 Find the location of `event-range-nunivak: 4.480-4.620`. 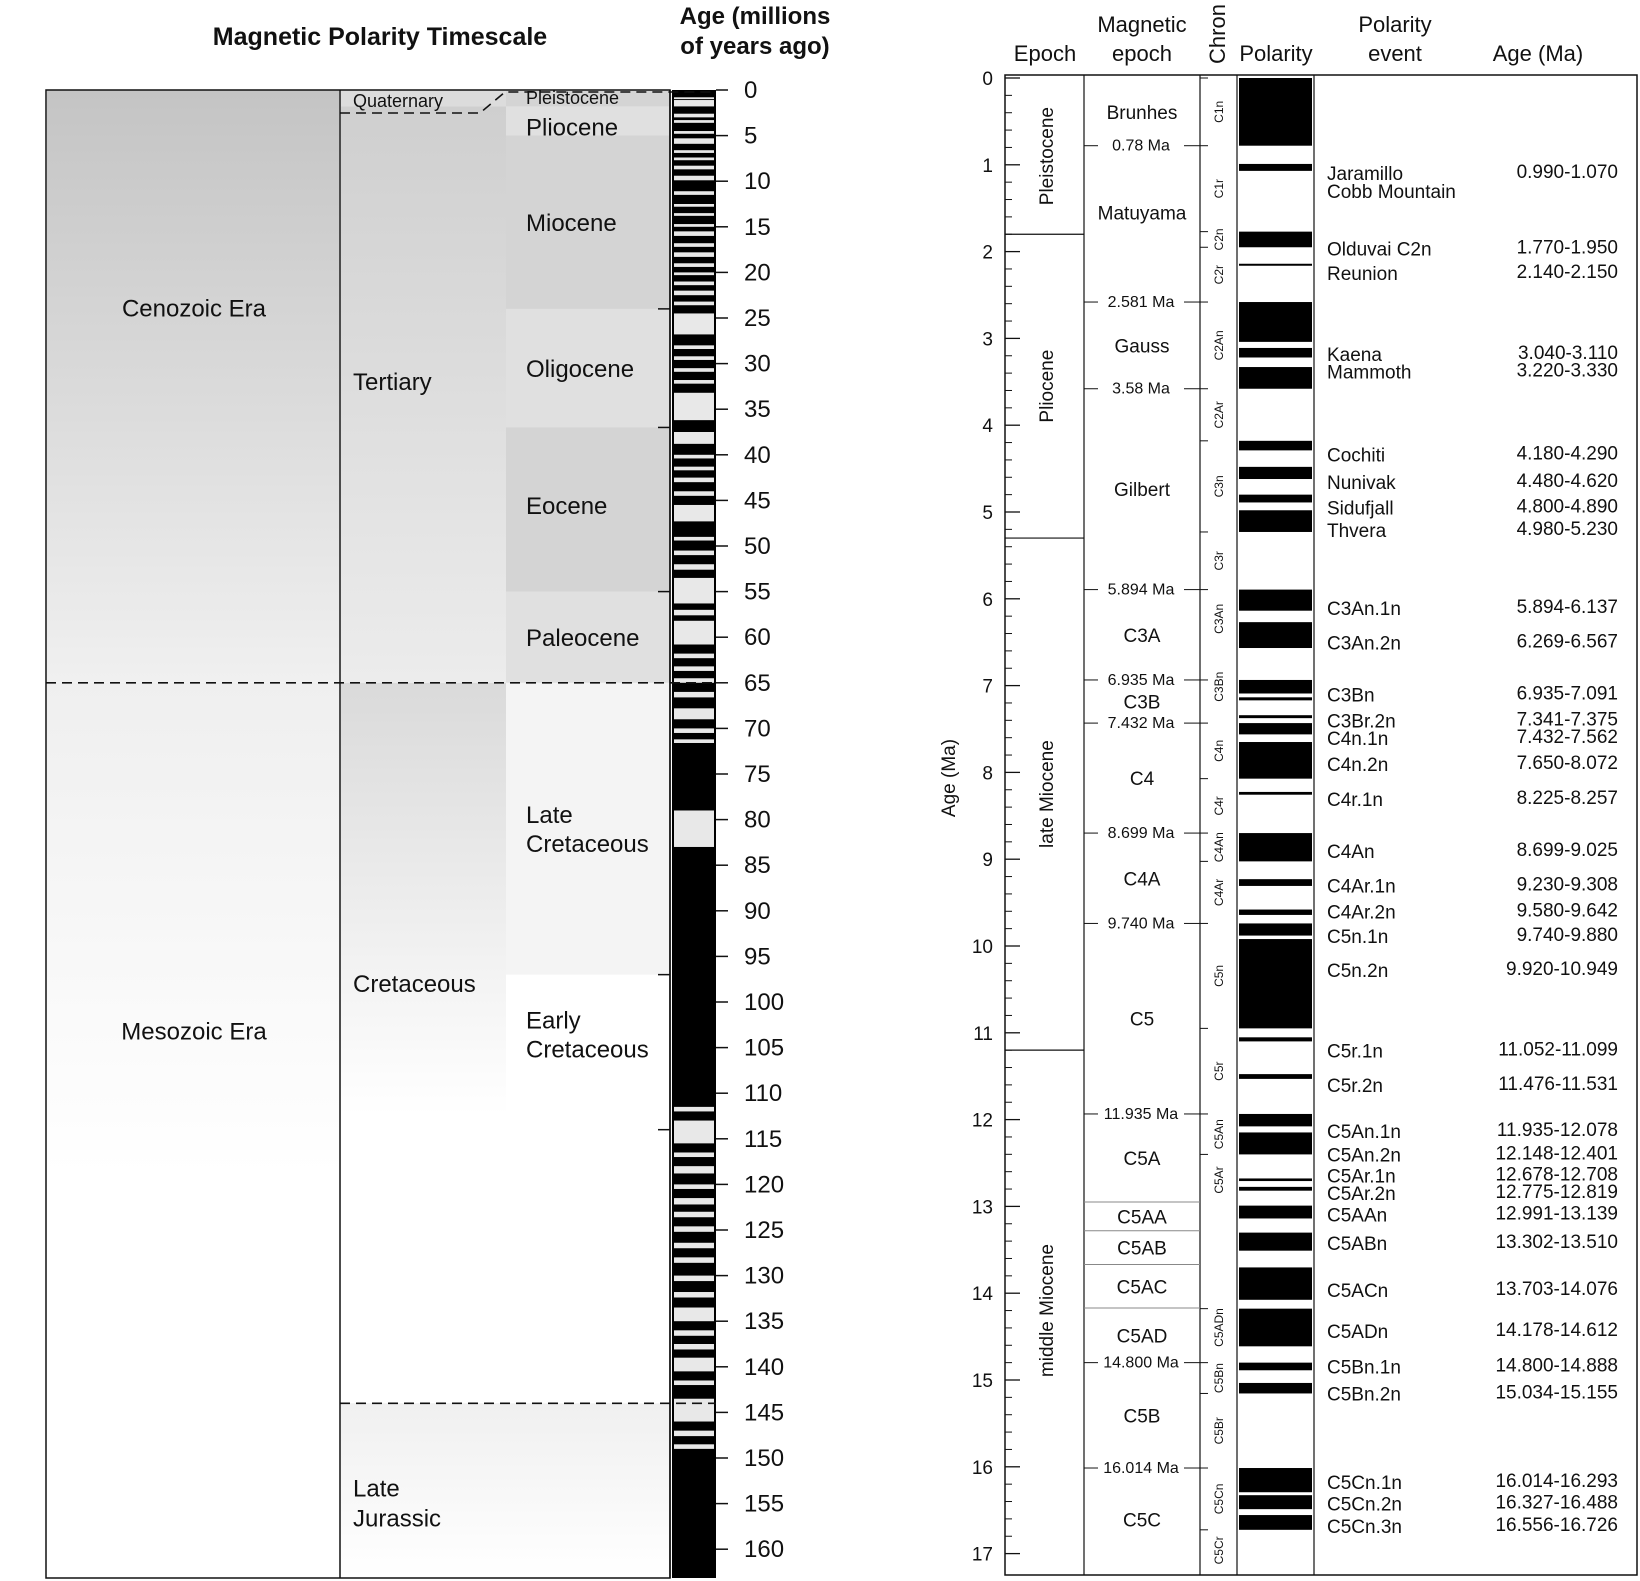

event-range-nunivak: 4.480-4.620 is located at coordinates (1567, 481).